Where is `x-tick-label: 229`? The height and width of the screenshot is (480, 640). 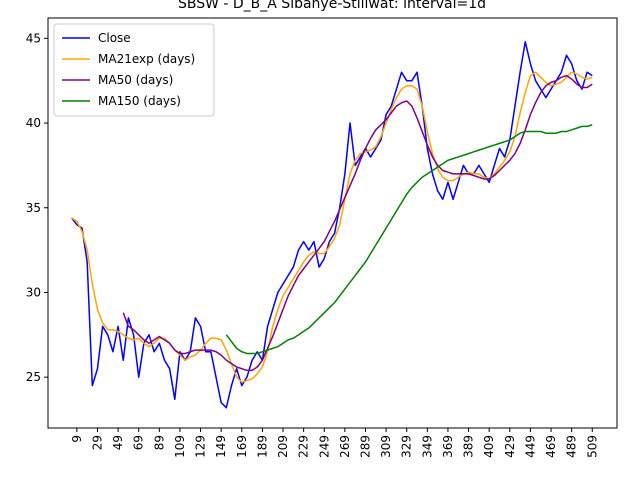 x-tick-label: 229 is located at coordinates (304, 446).